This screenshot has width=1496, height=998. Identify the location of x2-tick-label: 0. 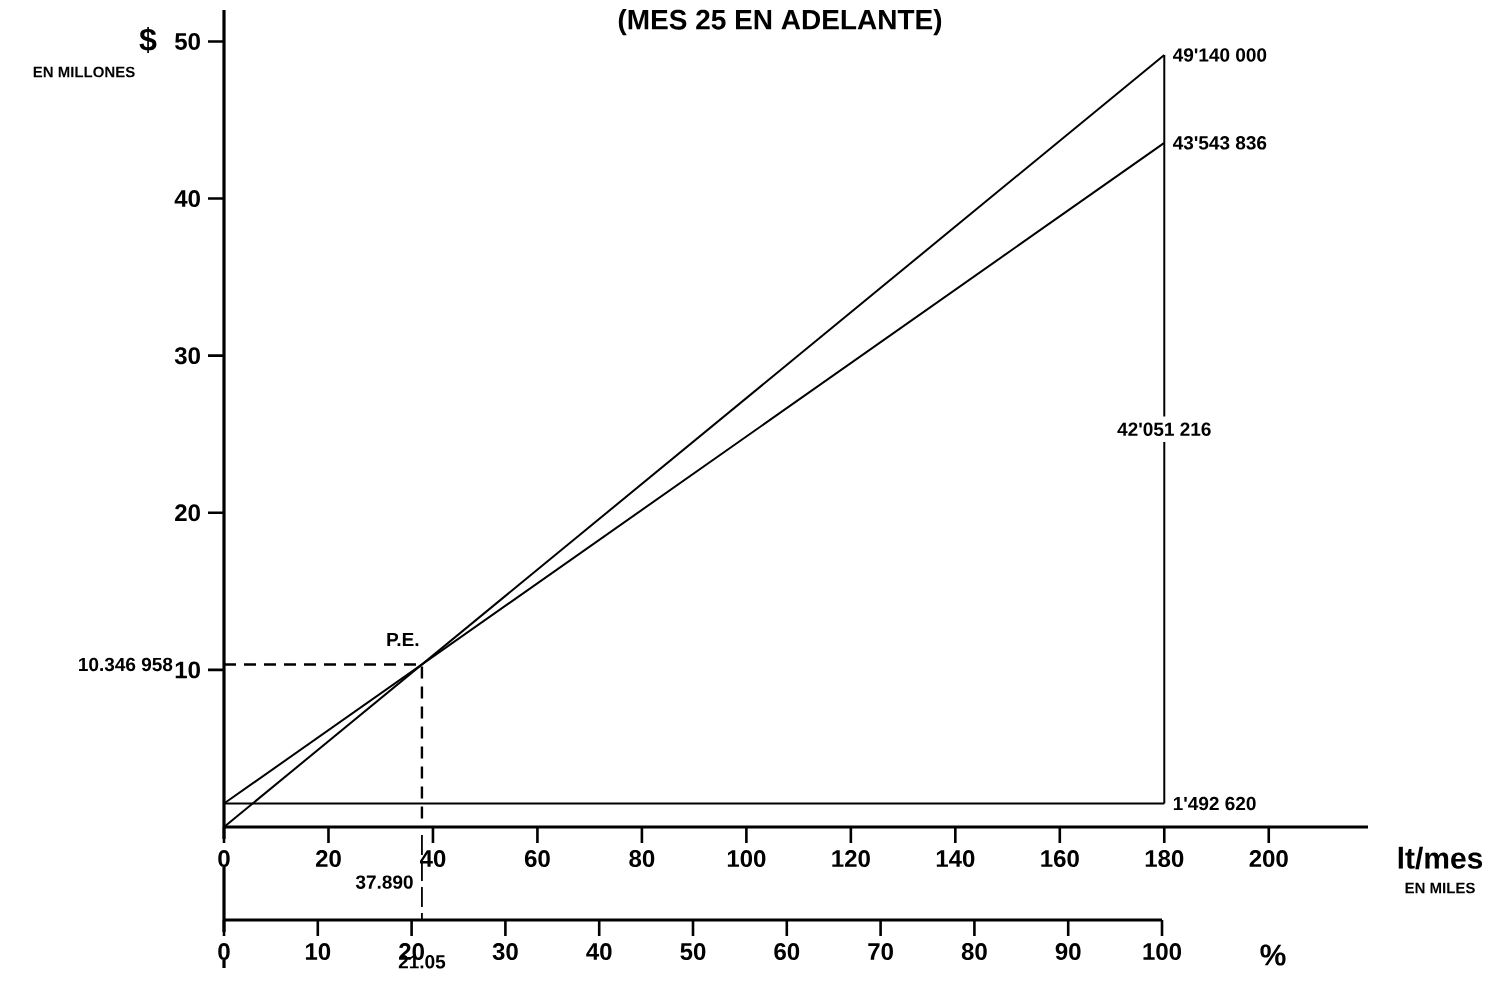
(224, 952).